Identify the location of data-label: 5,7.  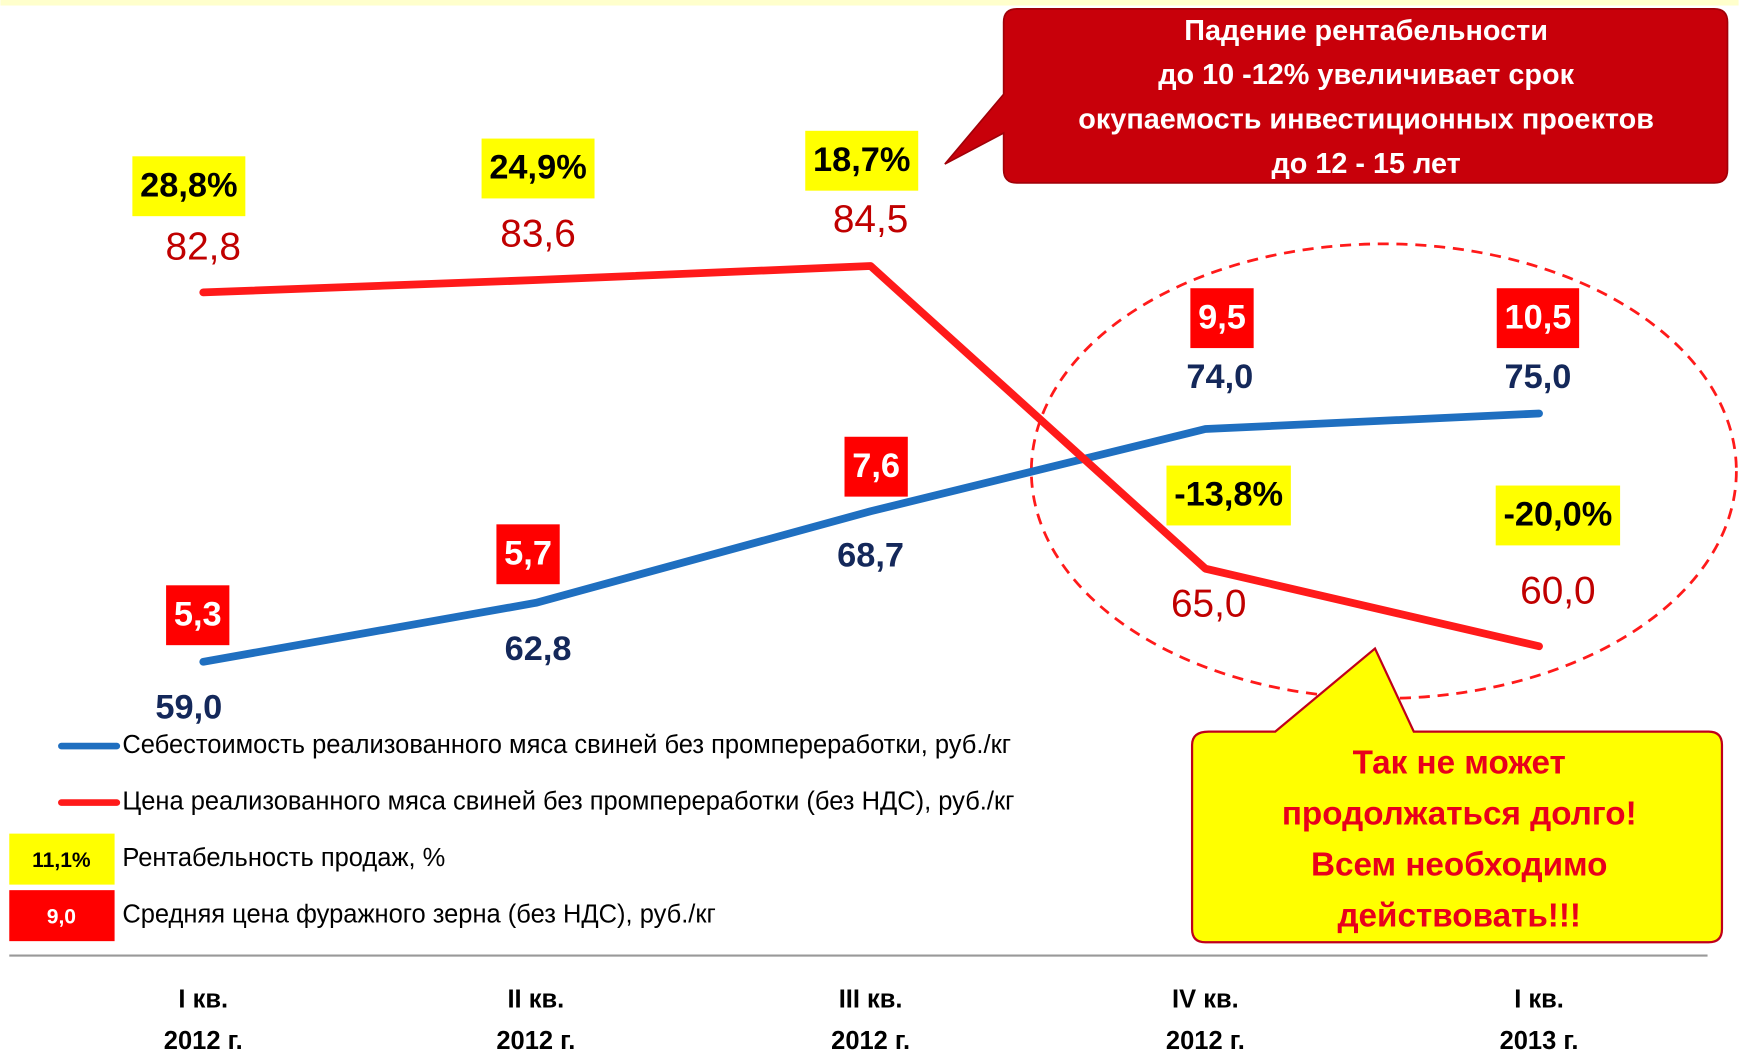
(528, 553).